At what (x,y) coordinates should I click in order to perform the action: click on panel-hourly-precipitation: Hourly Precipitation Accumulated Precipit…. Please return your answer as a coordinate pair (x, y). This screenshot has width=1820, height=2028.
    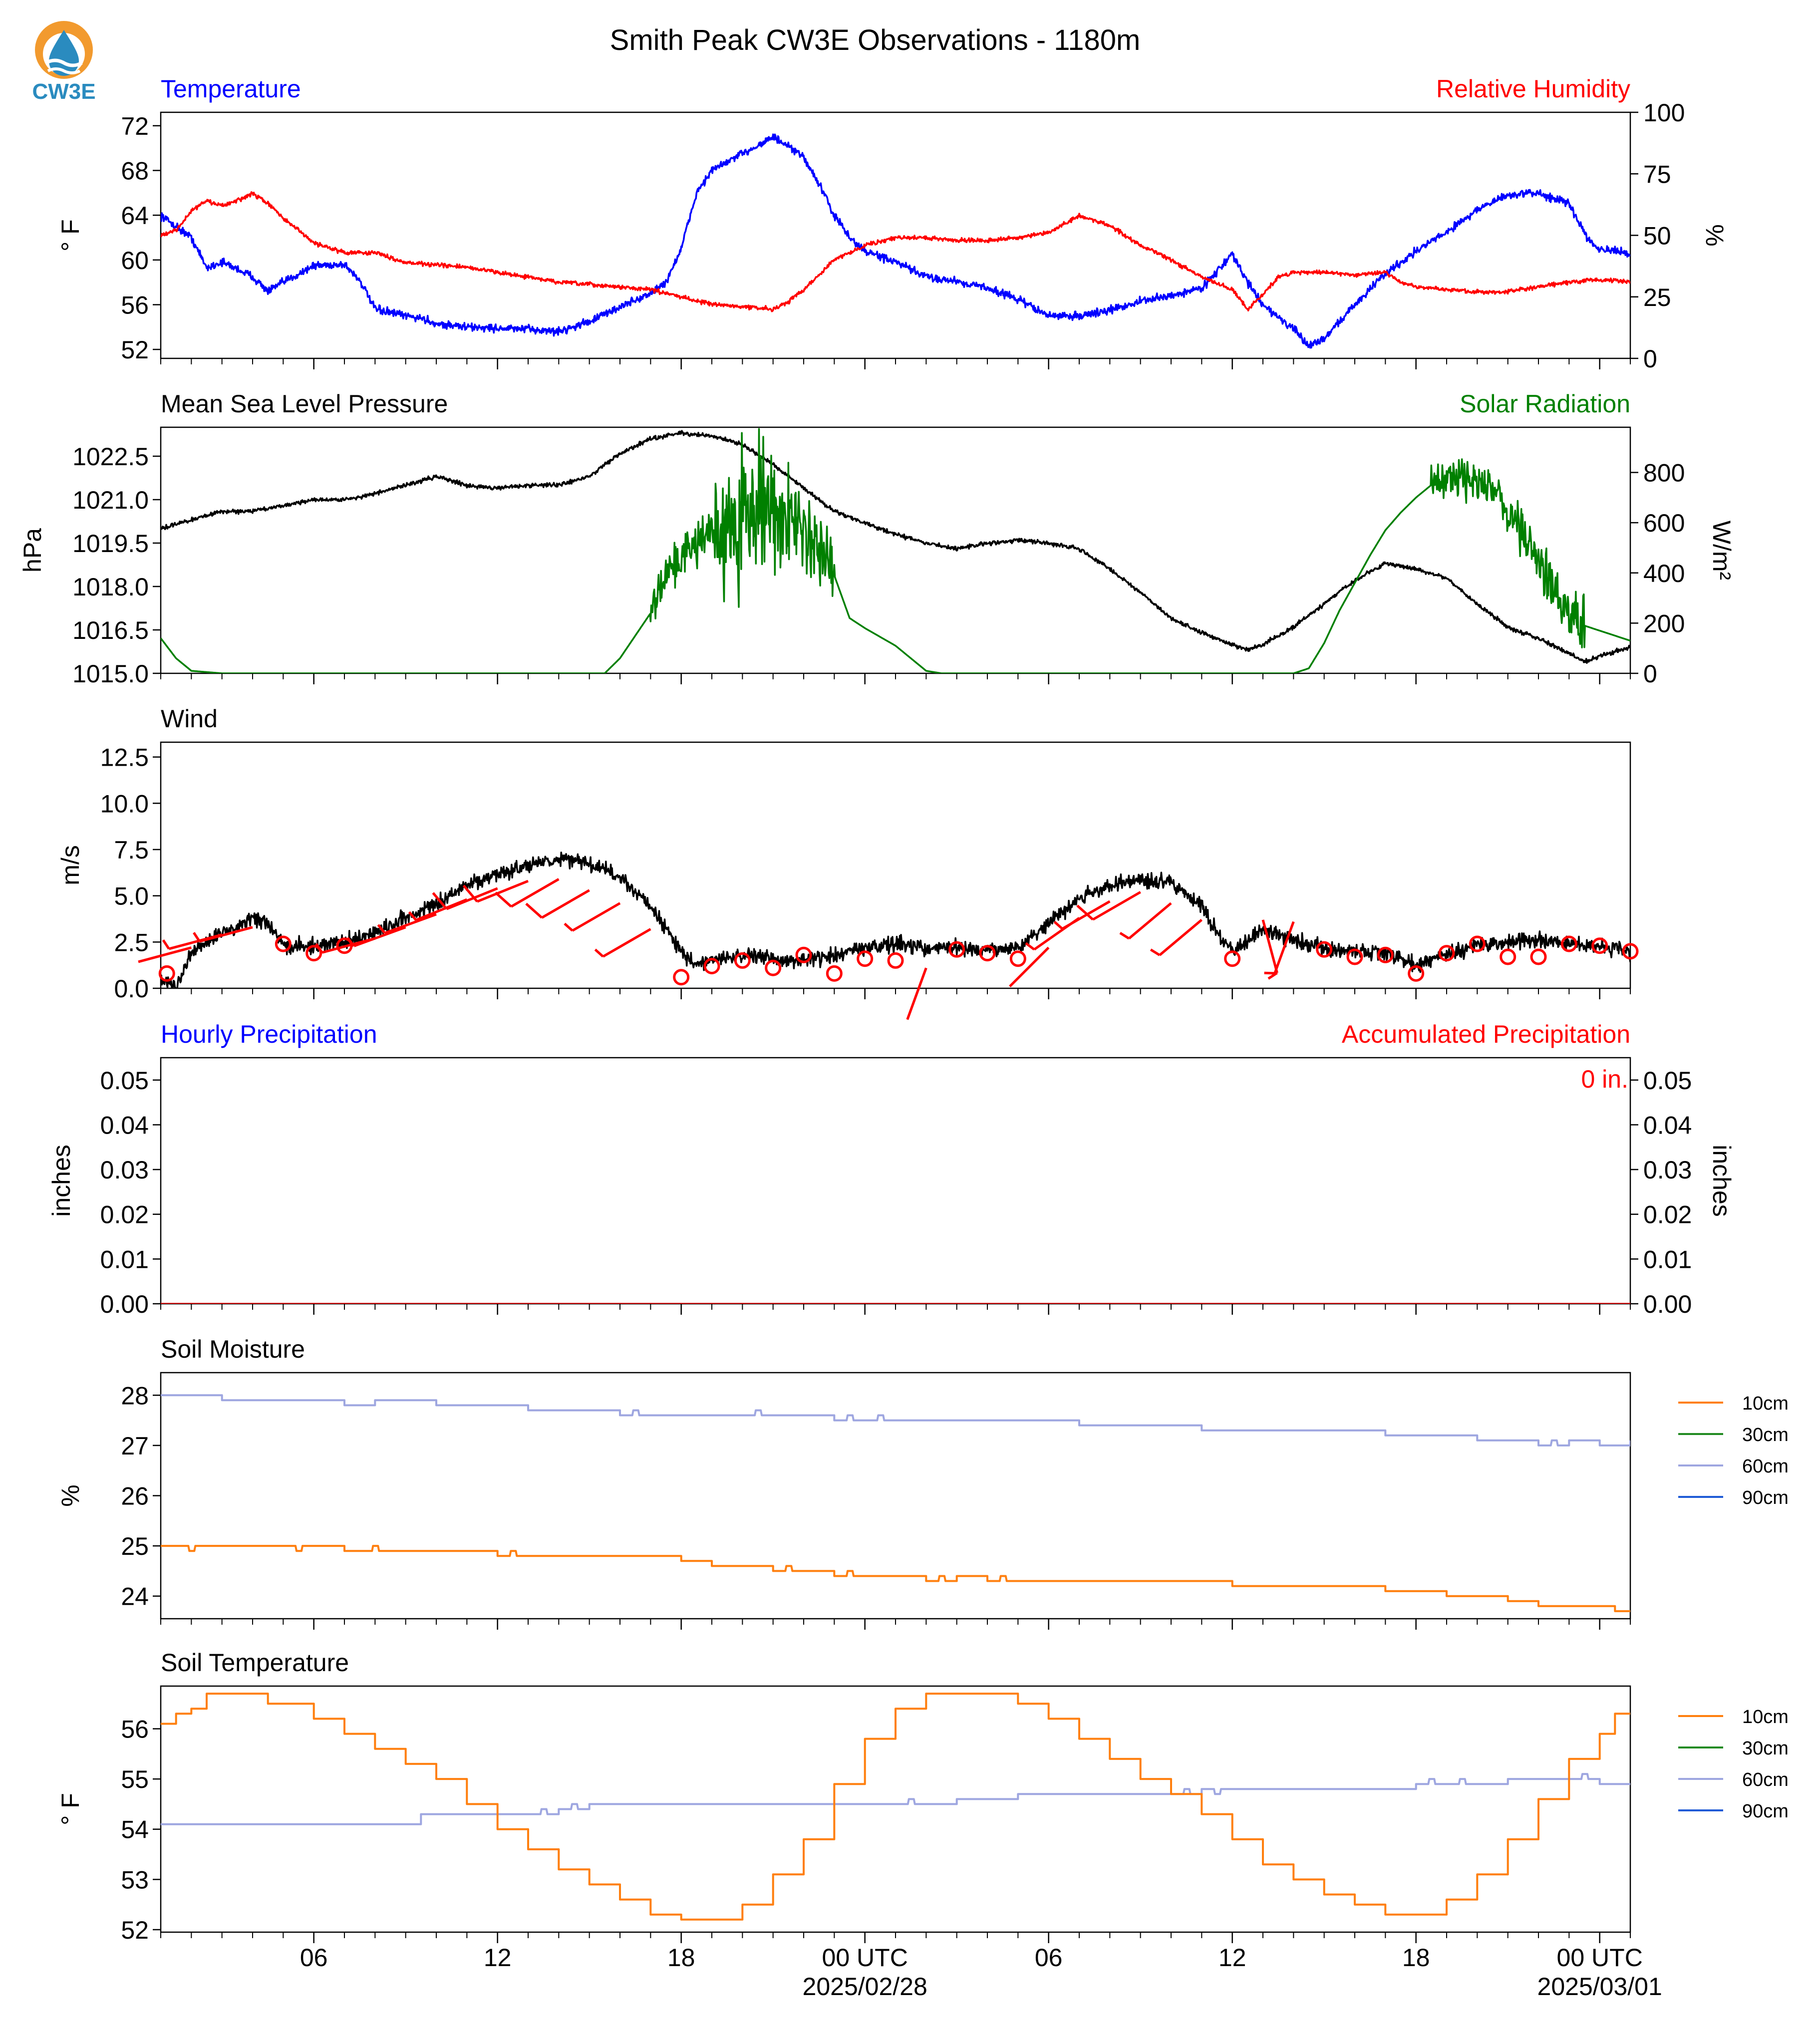
    Looking at the image, I should click on (891, 1169).